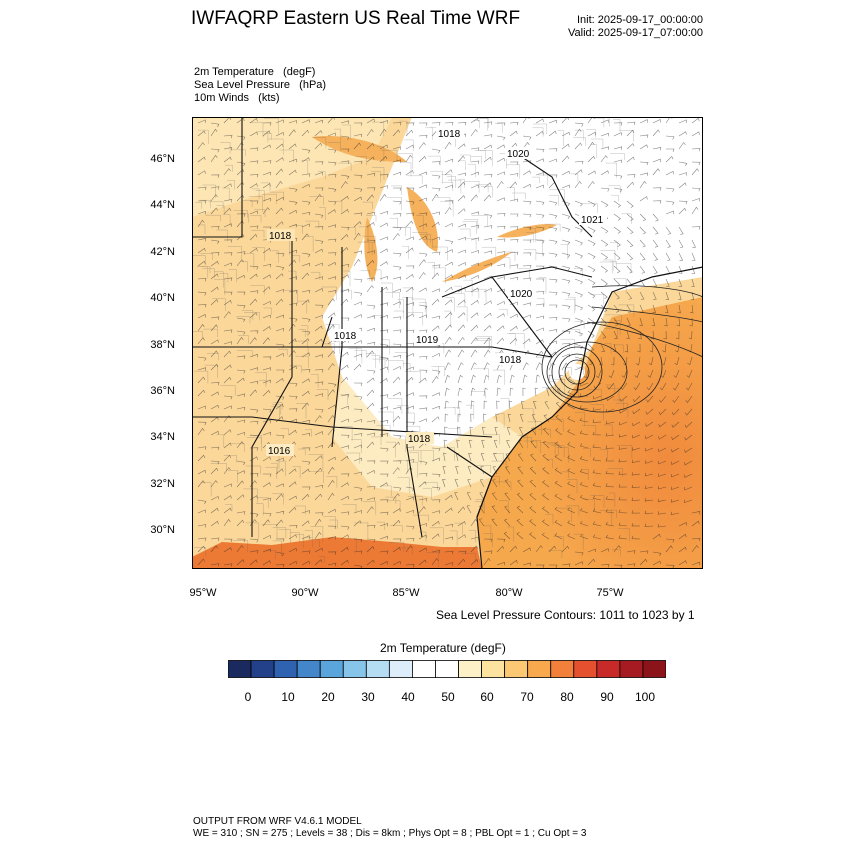 This screenshot has height=850, width=850. Describe the element at coordinates (305, 593) in the screenshot. I see `lon-label: 90°W` at that location.